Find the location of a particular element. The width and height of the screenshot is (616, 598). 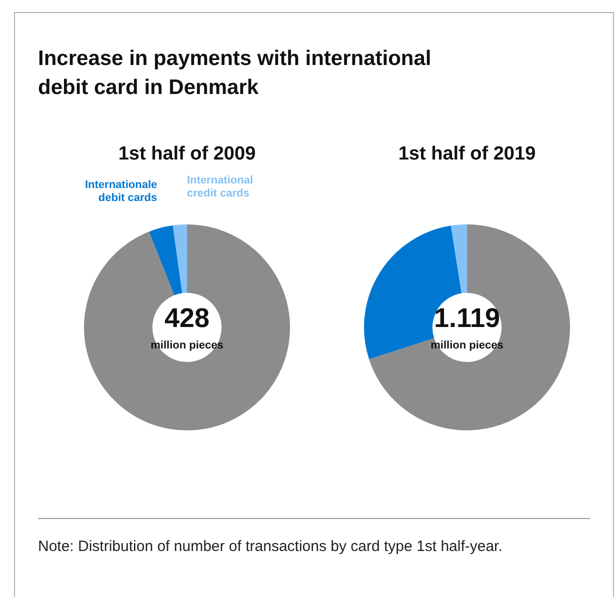

slice-label: International credit cards is located at coordinates (220, 187).